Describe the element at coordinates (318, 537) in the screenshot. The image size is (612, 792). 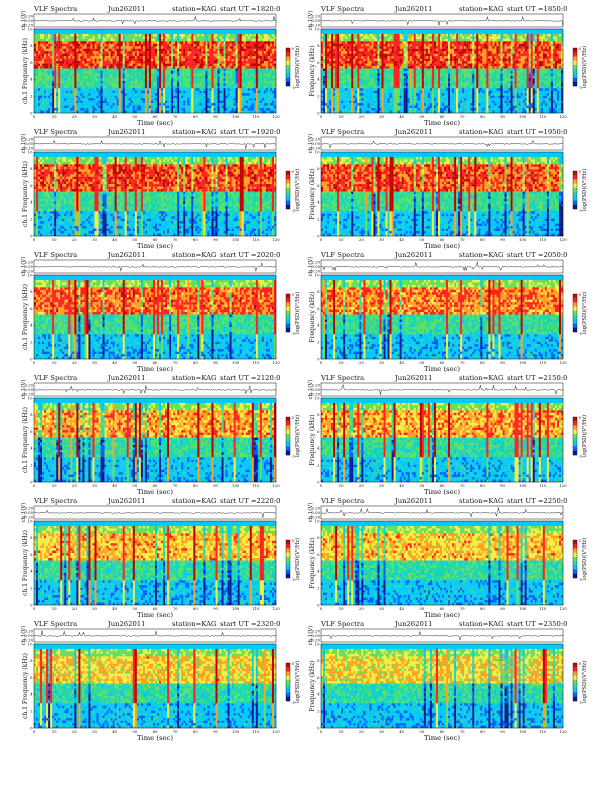
I see `y-tick-label: 8` at that location.